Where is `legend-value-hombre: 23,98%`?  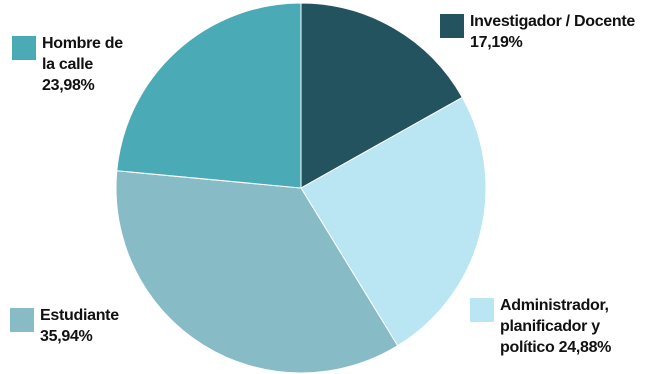
legend-value-hombre: 23,98% is located at coordinates (68, 85).